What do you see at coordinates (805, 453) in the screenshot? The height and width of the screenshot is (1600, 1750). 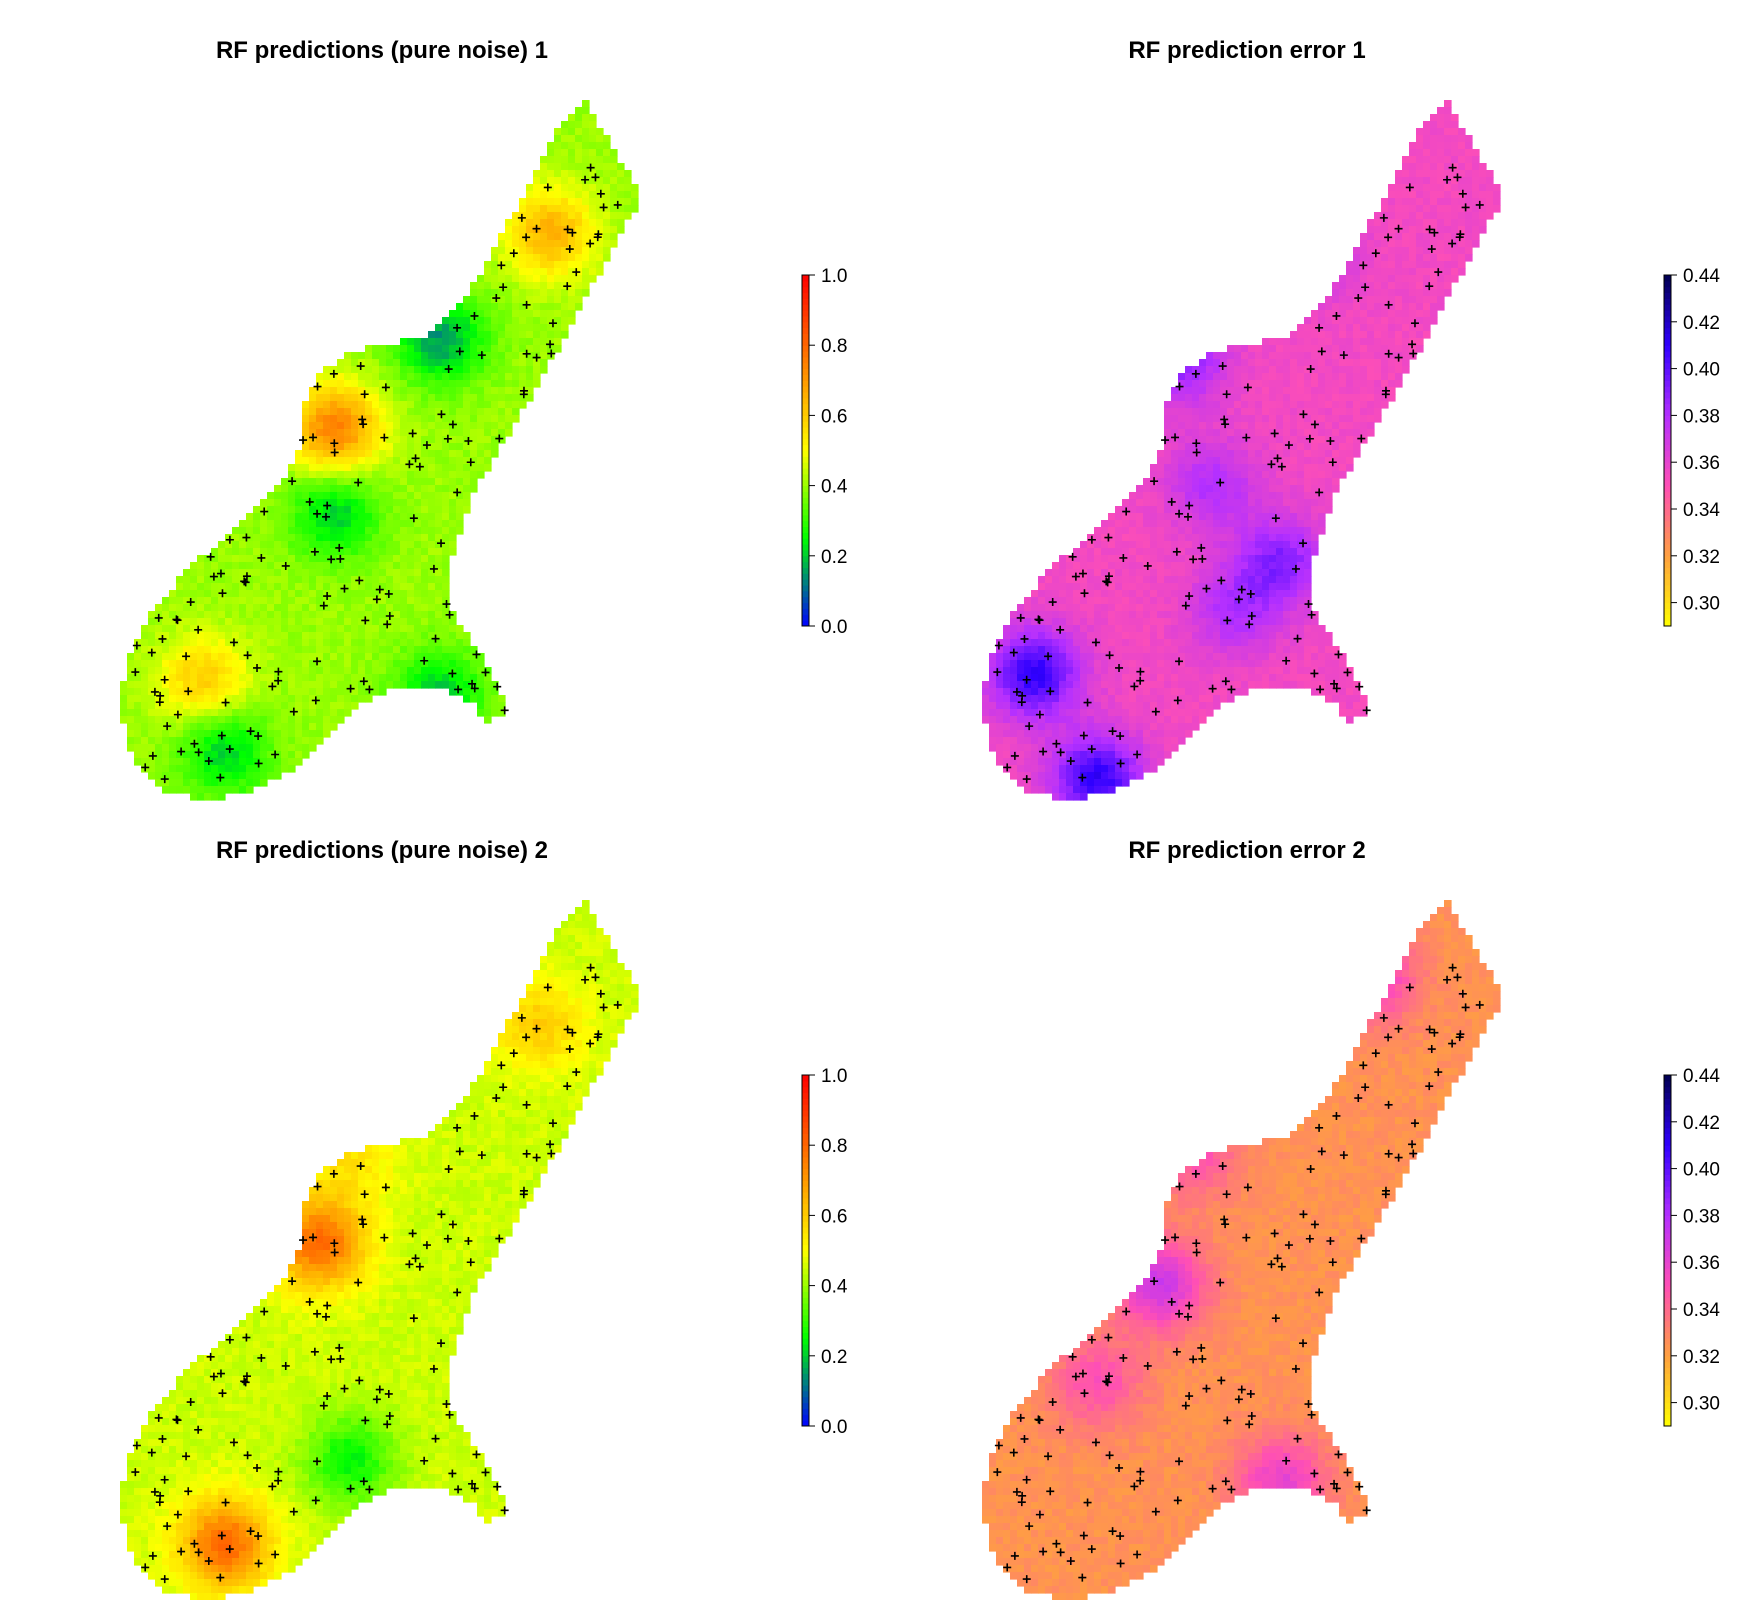 I see `colorbar-segment` at bounding box center [805, 453].